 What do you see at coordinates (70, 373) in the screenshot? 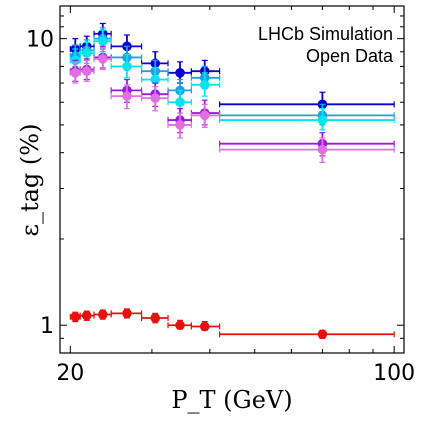
I see `x-tick-label: 20` at bounding box center [70, 373].